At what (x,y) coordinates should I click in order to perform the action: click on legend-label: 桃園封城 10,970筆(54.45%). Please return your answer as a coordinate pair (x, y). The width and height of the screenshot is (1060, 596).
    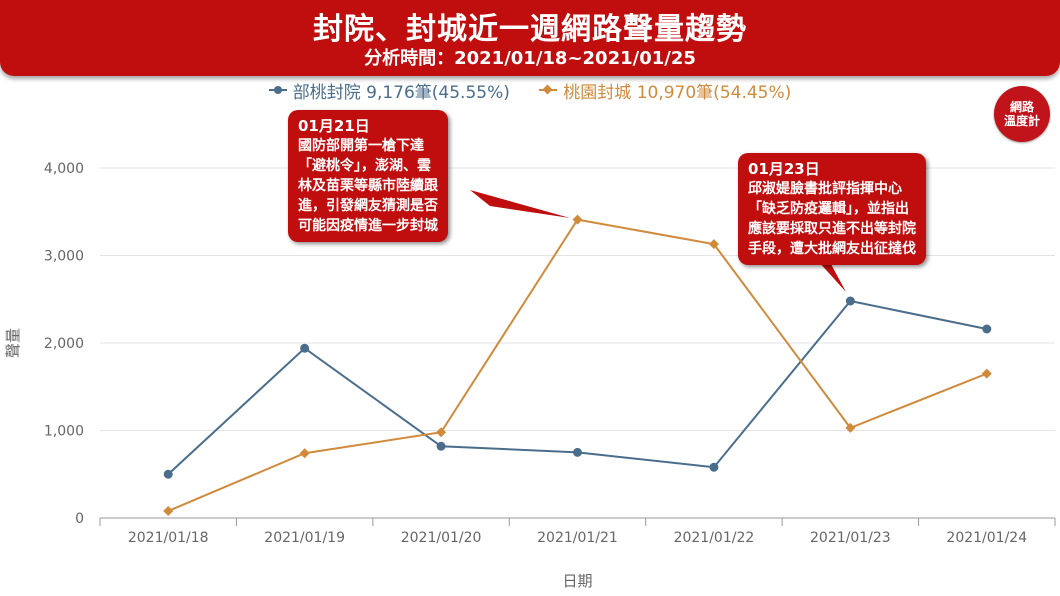
    Looking at the image, I should click on (677, 92).